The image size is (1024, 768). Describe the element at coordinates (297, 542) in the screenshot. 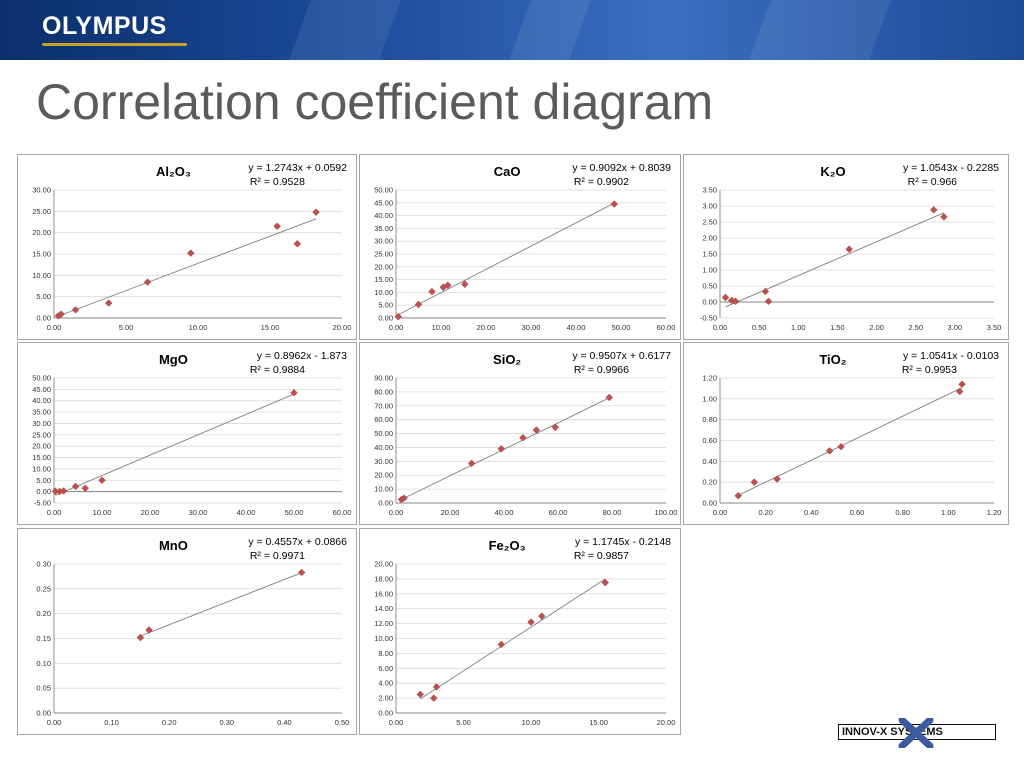

I see `trendline-equation: y = 0.4557x + 0.0866` at that location.